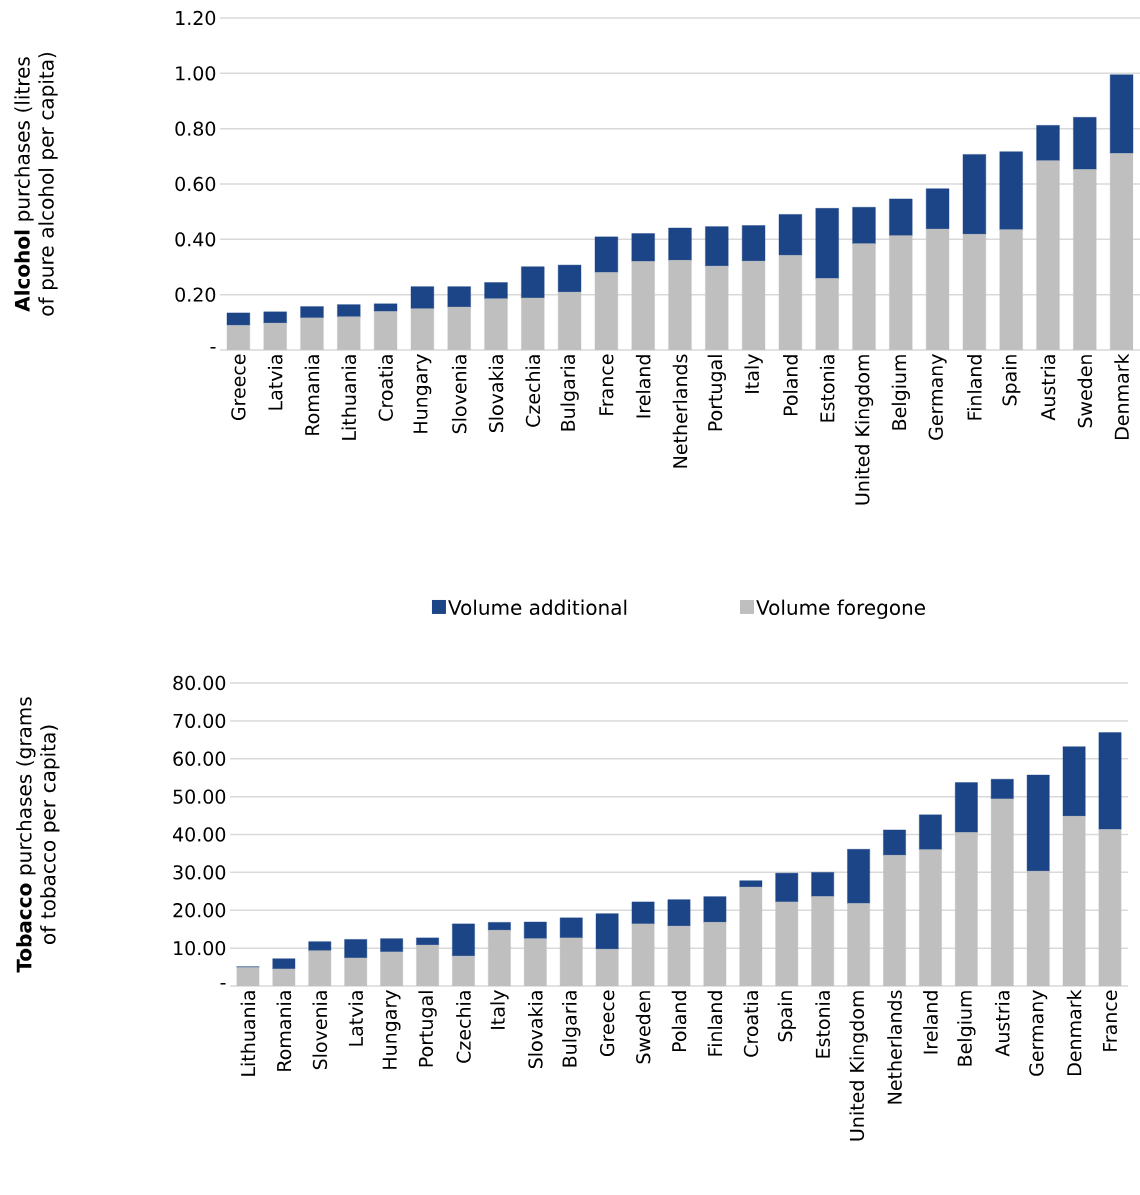 This screenshot has width=1140, height=1195. What do you see at coordinates (195, 128) in the screenshot?
I see `y-tick-label: 0.80` at bounding box center [195, 128].